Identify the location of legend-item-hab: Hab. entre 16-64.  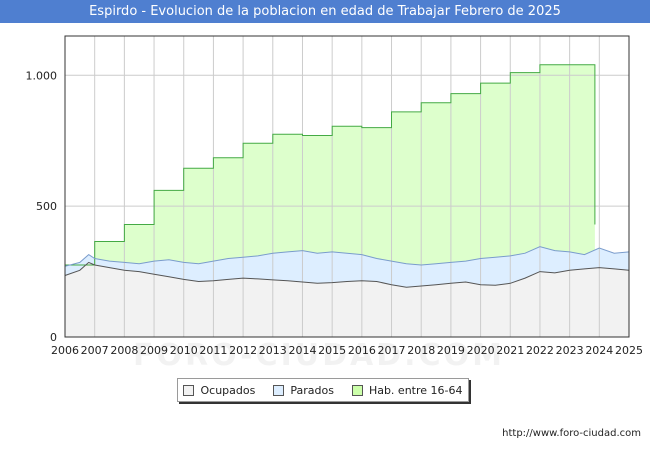
(407, 390).